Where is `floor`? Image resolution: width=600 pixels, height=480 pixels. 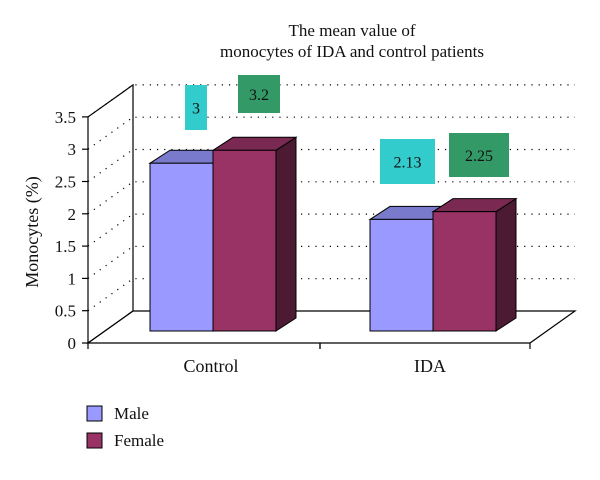 floor is located at coordinates (331, 327).